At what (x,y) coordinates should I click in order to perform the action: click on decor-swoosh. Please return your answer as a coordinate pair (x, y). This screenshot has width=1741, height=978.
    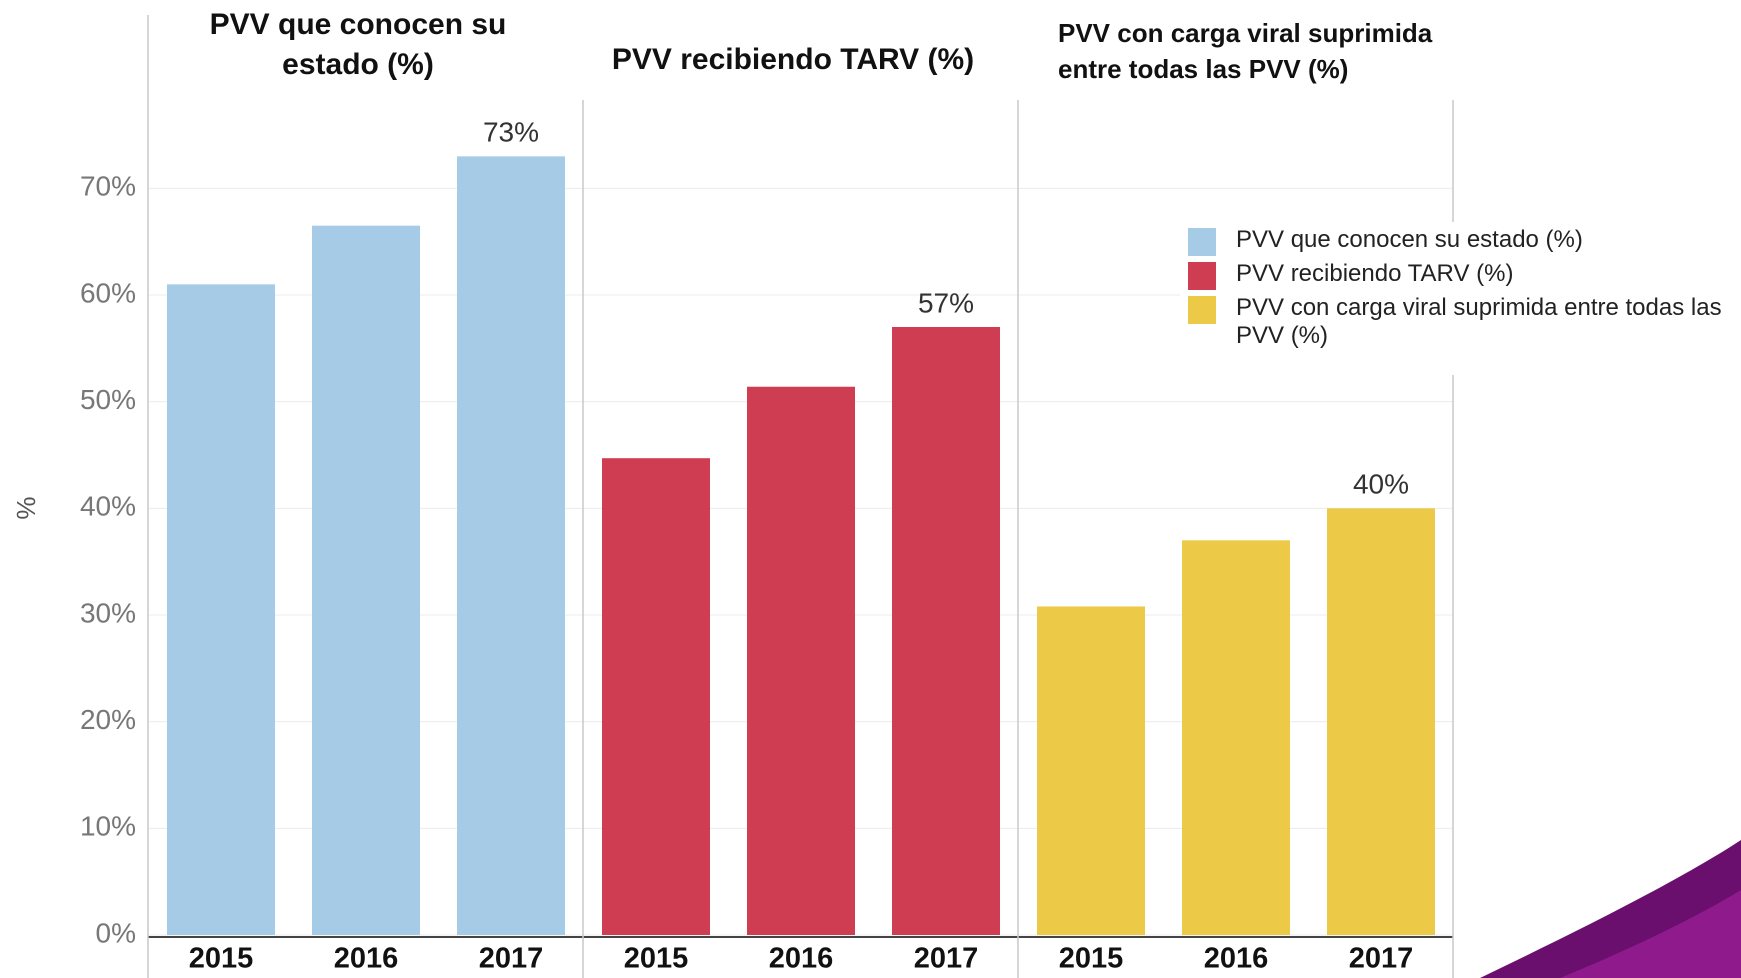
    Looking at the image, I should click on (1650, 934).